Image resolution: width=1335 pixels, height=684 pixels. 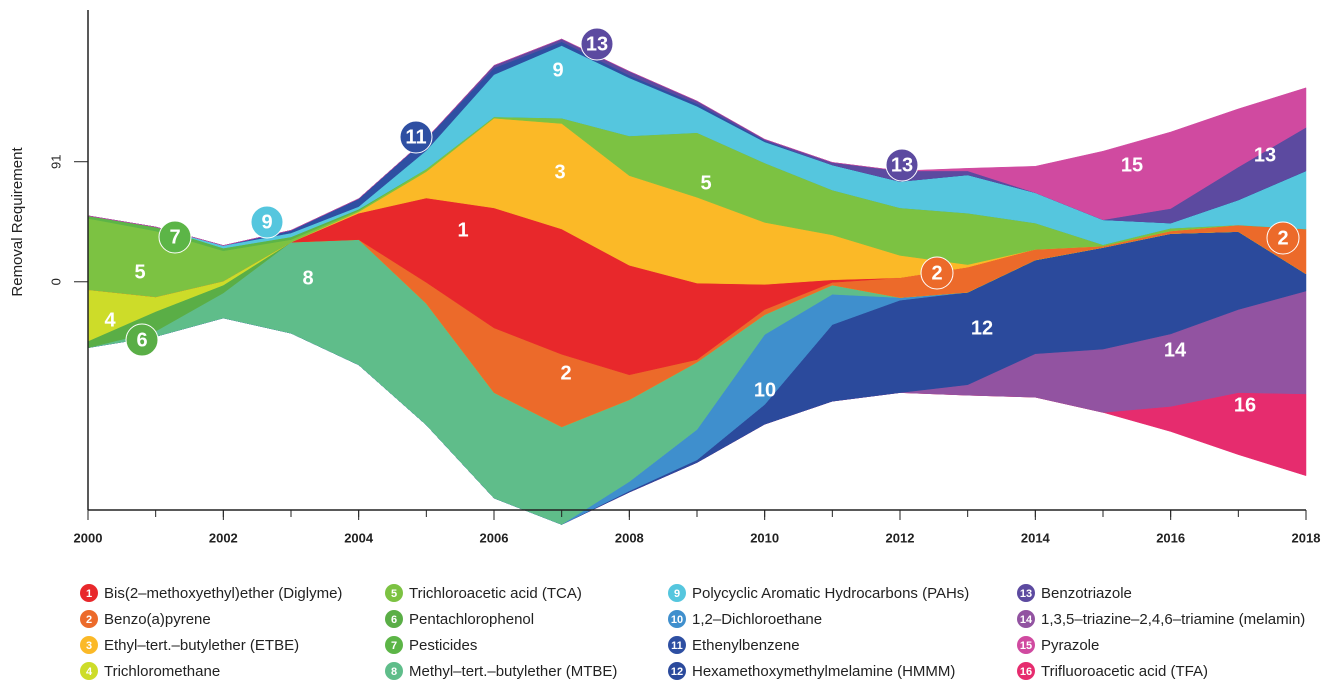 What do you see at coordinates (1175, 350) in the screenshot?
I see `series-label: 14` at bounding box center [1175, 350].